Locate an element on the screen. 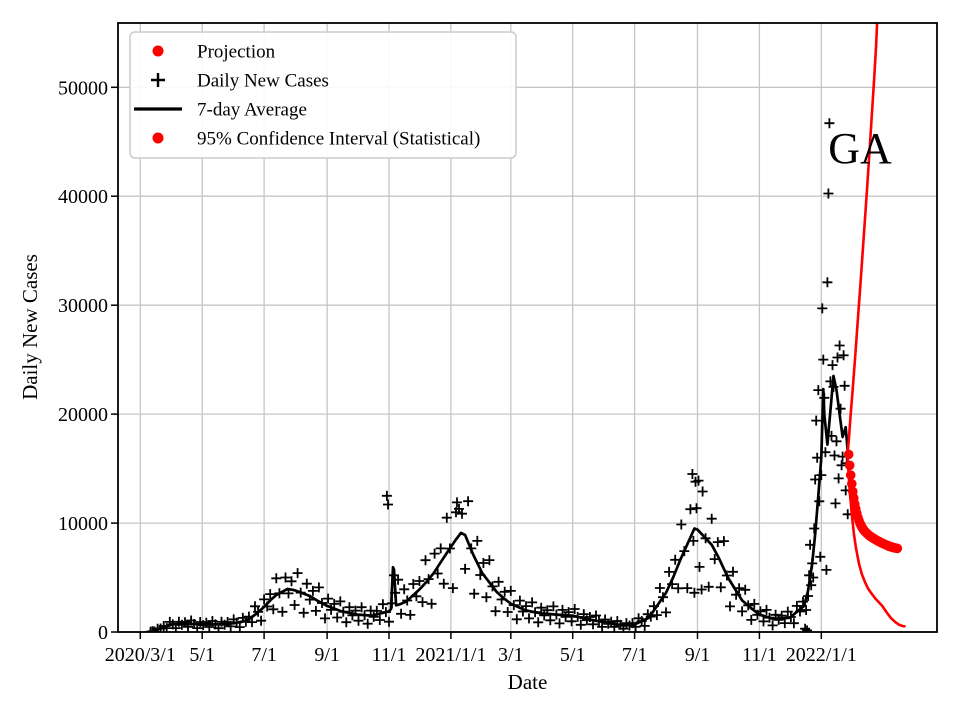  ci-upper-line is located at coordinates (862, 238).